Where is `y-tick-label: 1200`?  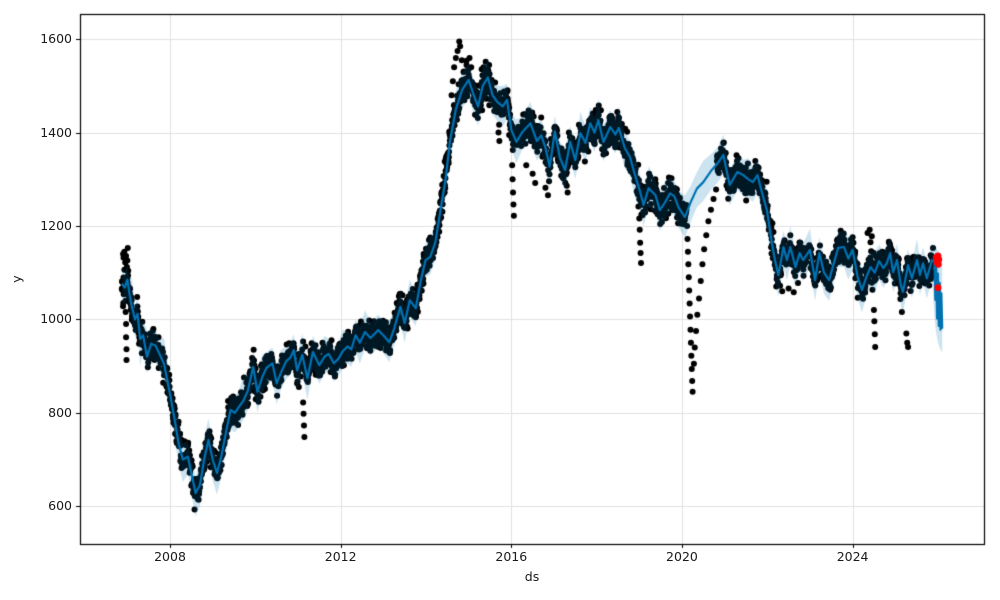 y-tick-label: 1200 is located at coordinates (56, 225).